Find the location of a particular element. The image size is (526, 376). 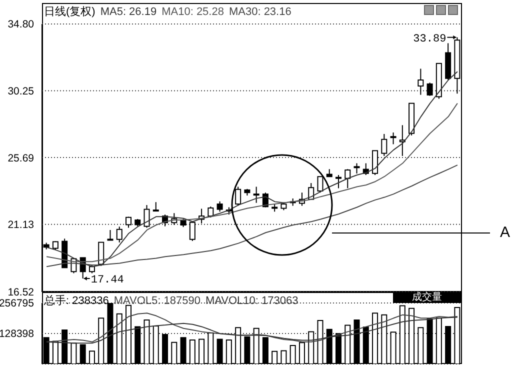

chart-title: 日线(复权) is located at coordinates (70, 12).